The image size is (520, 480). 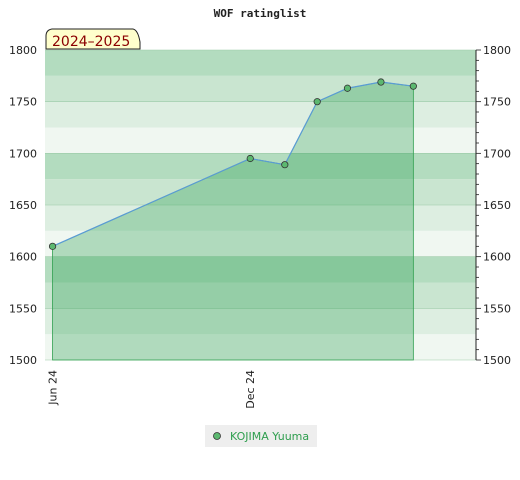 I want to click on y-tick-label-left: 1800, so click(x=23, y=50).